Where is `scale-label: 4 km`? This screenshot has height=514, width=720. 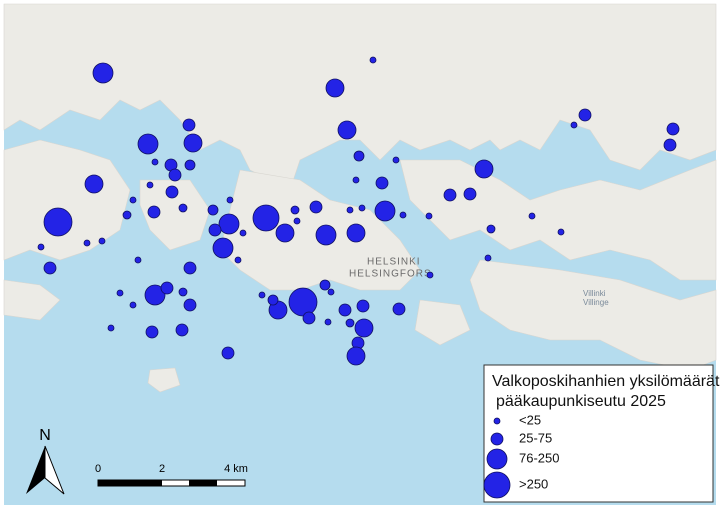 scale-label: 4 km is located at coordinates (236, 469).